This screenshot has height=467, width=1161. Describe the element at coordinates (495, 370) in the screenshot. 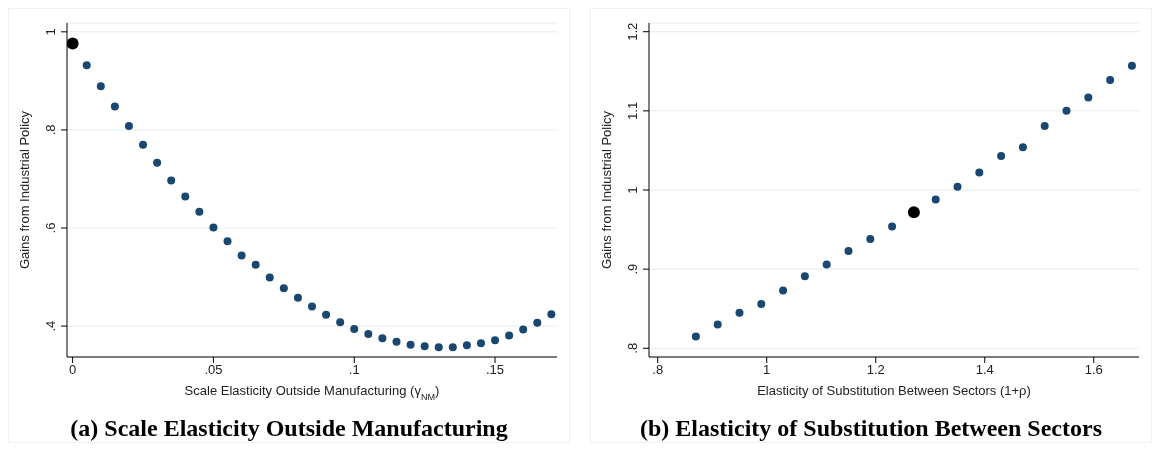

I see `x-tick-label: .15` at that location.